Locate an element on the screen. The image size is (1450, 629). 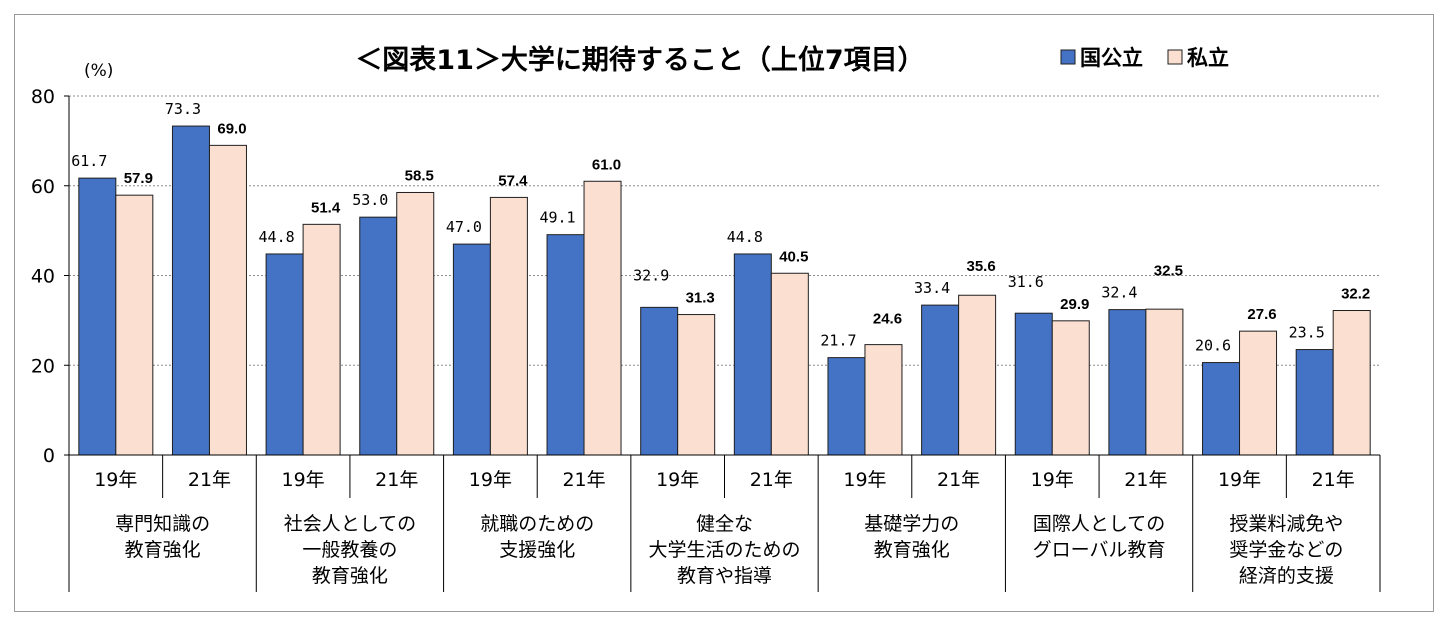
data-label-private: 35.6 is located at coordinates (981, 266).